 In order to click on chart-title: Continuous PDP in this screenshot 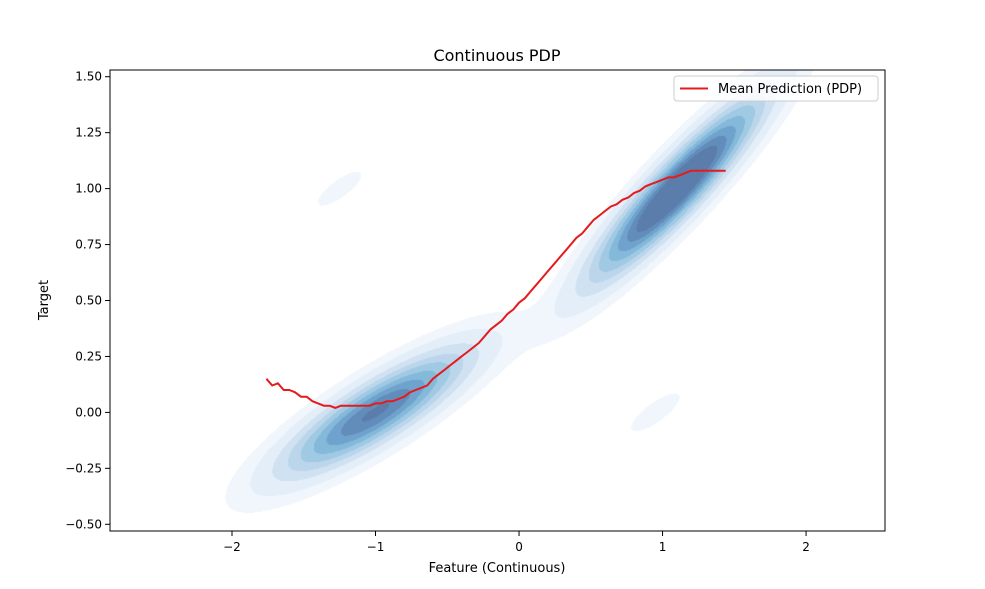, I will do `click(496, 55)`.